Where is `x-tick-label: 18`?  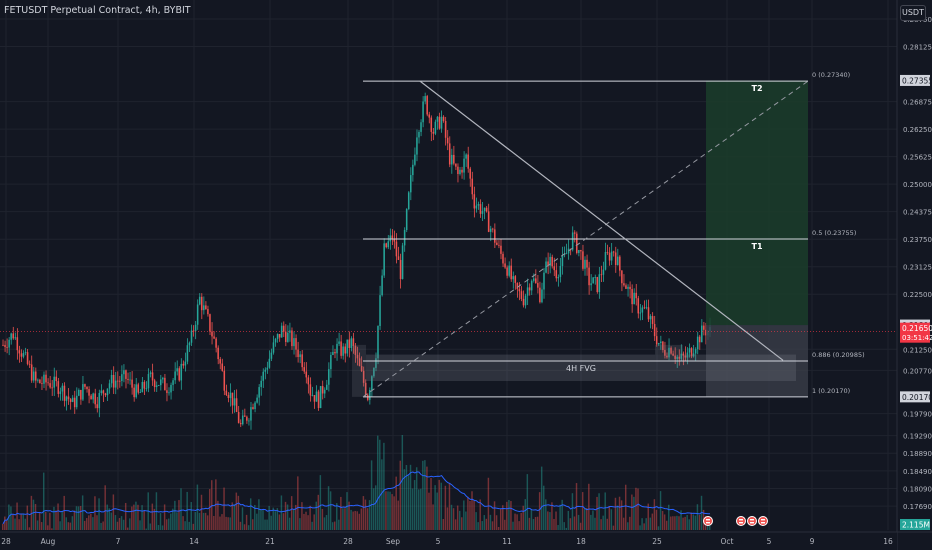
x-tick-label: 18 is located at coordinates (581, 541).